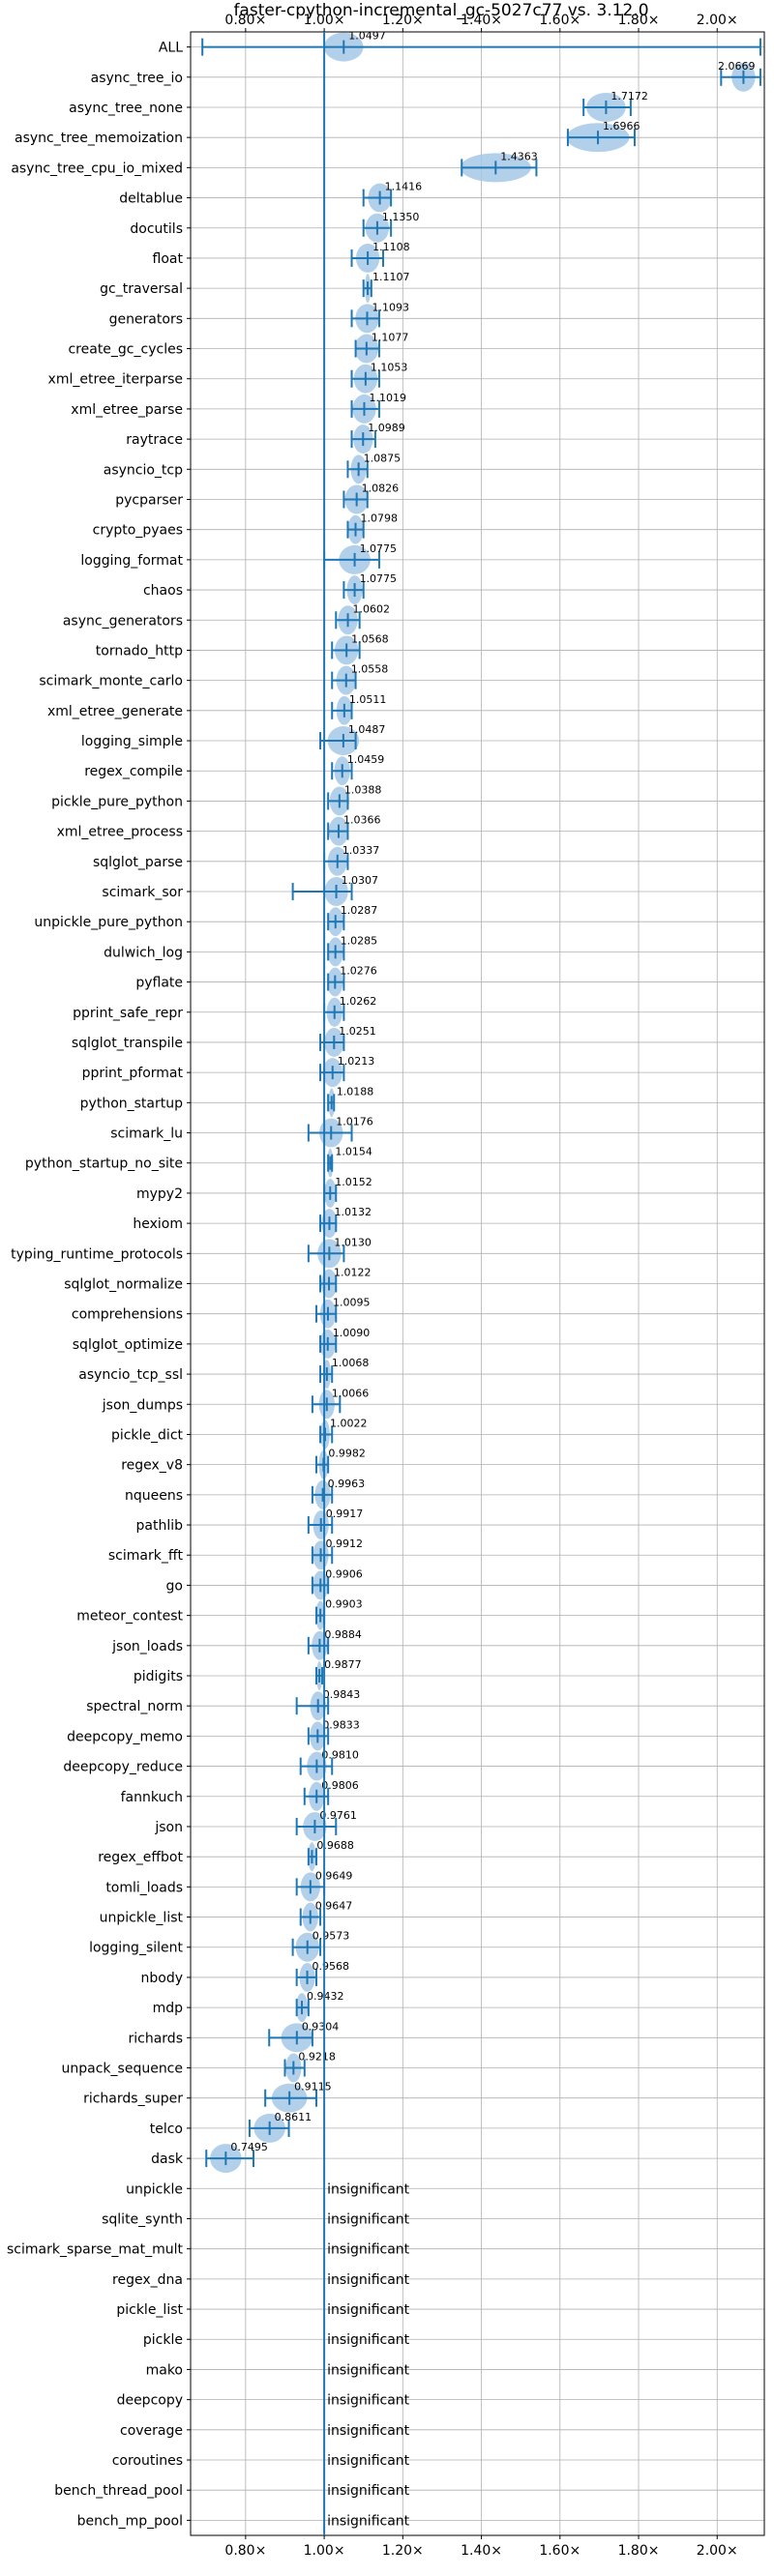 This screenshot has width=774, height=2576. I want to click on value-label: 1.1093, so click(390, 307).